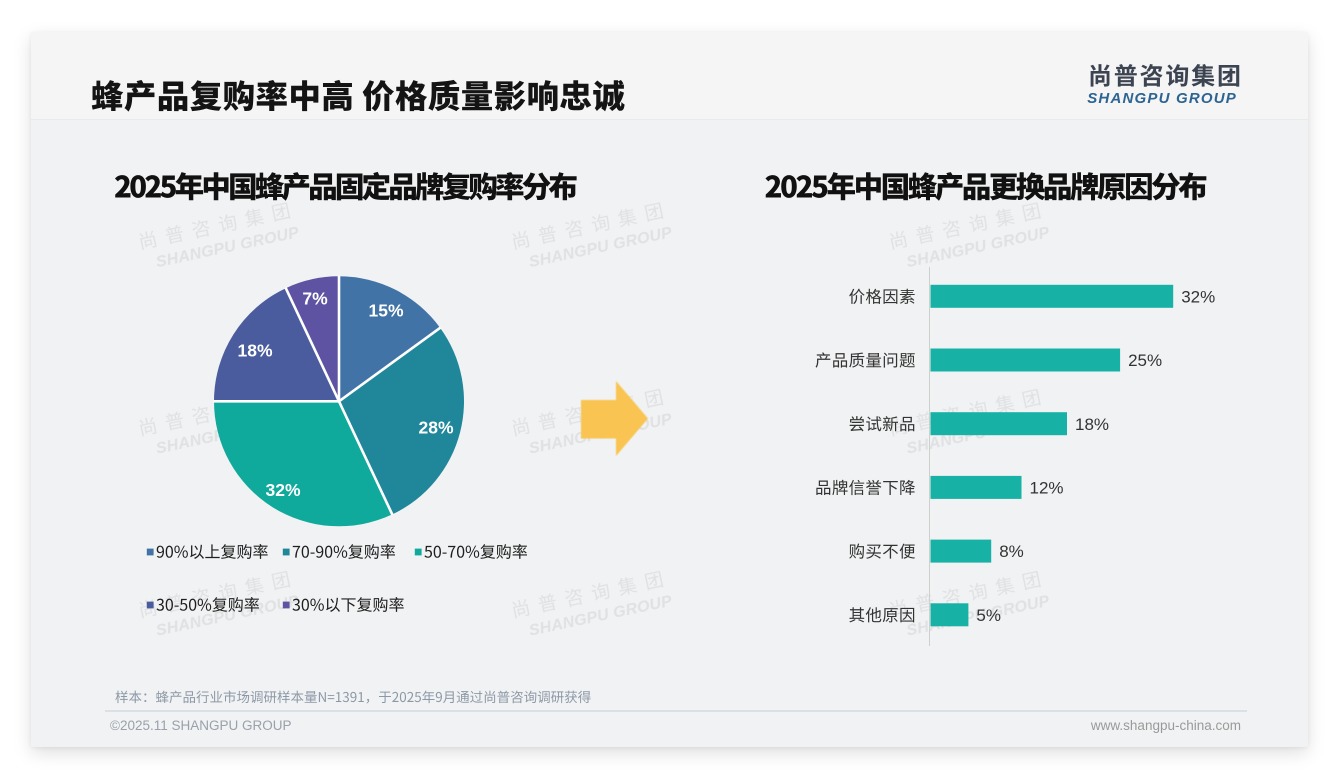  Describe the element at coordinates (435, 427) in the screenshot. I see `svg-text: 28%` at that location.